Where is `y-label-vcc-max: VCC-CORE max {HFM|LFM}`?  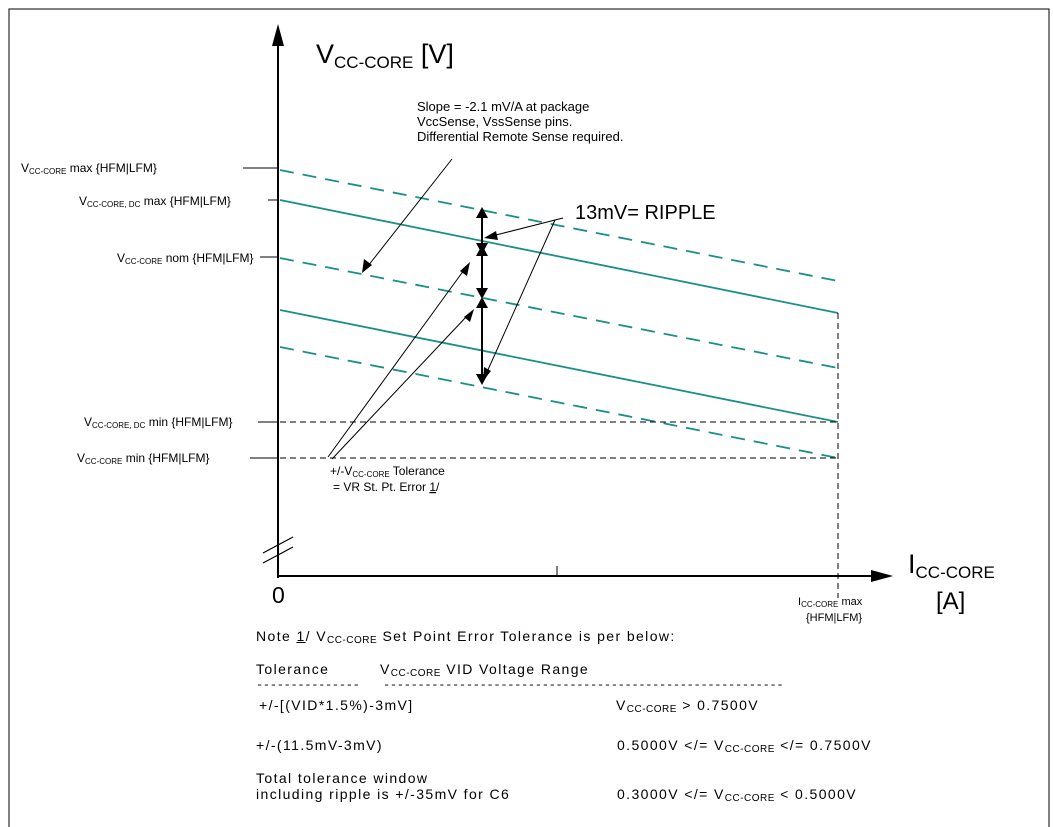 y-label-vcc-max: VCC-CORE max {HFM|LFM} is located at coordinates (89, 168).